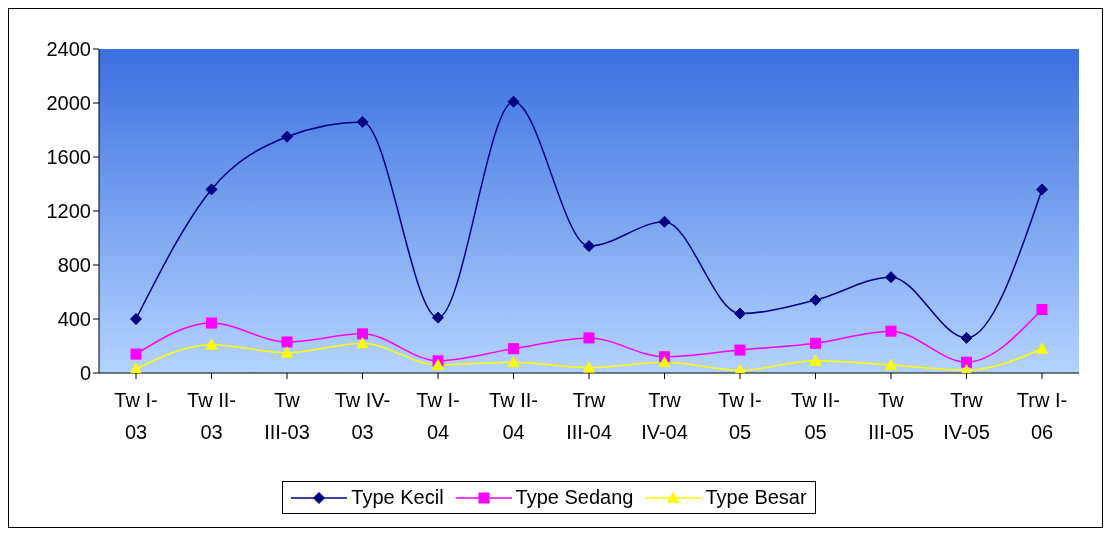 The width and height of the screenshot is (1109, 534). I want to click on x-tick-label: Tw II-03, so click(211, 416).